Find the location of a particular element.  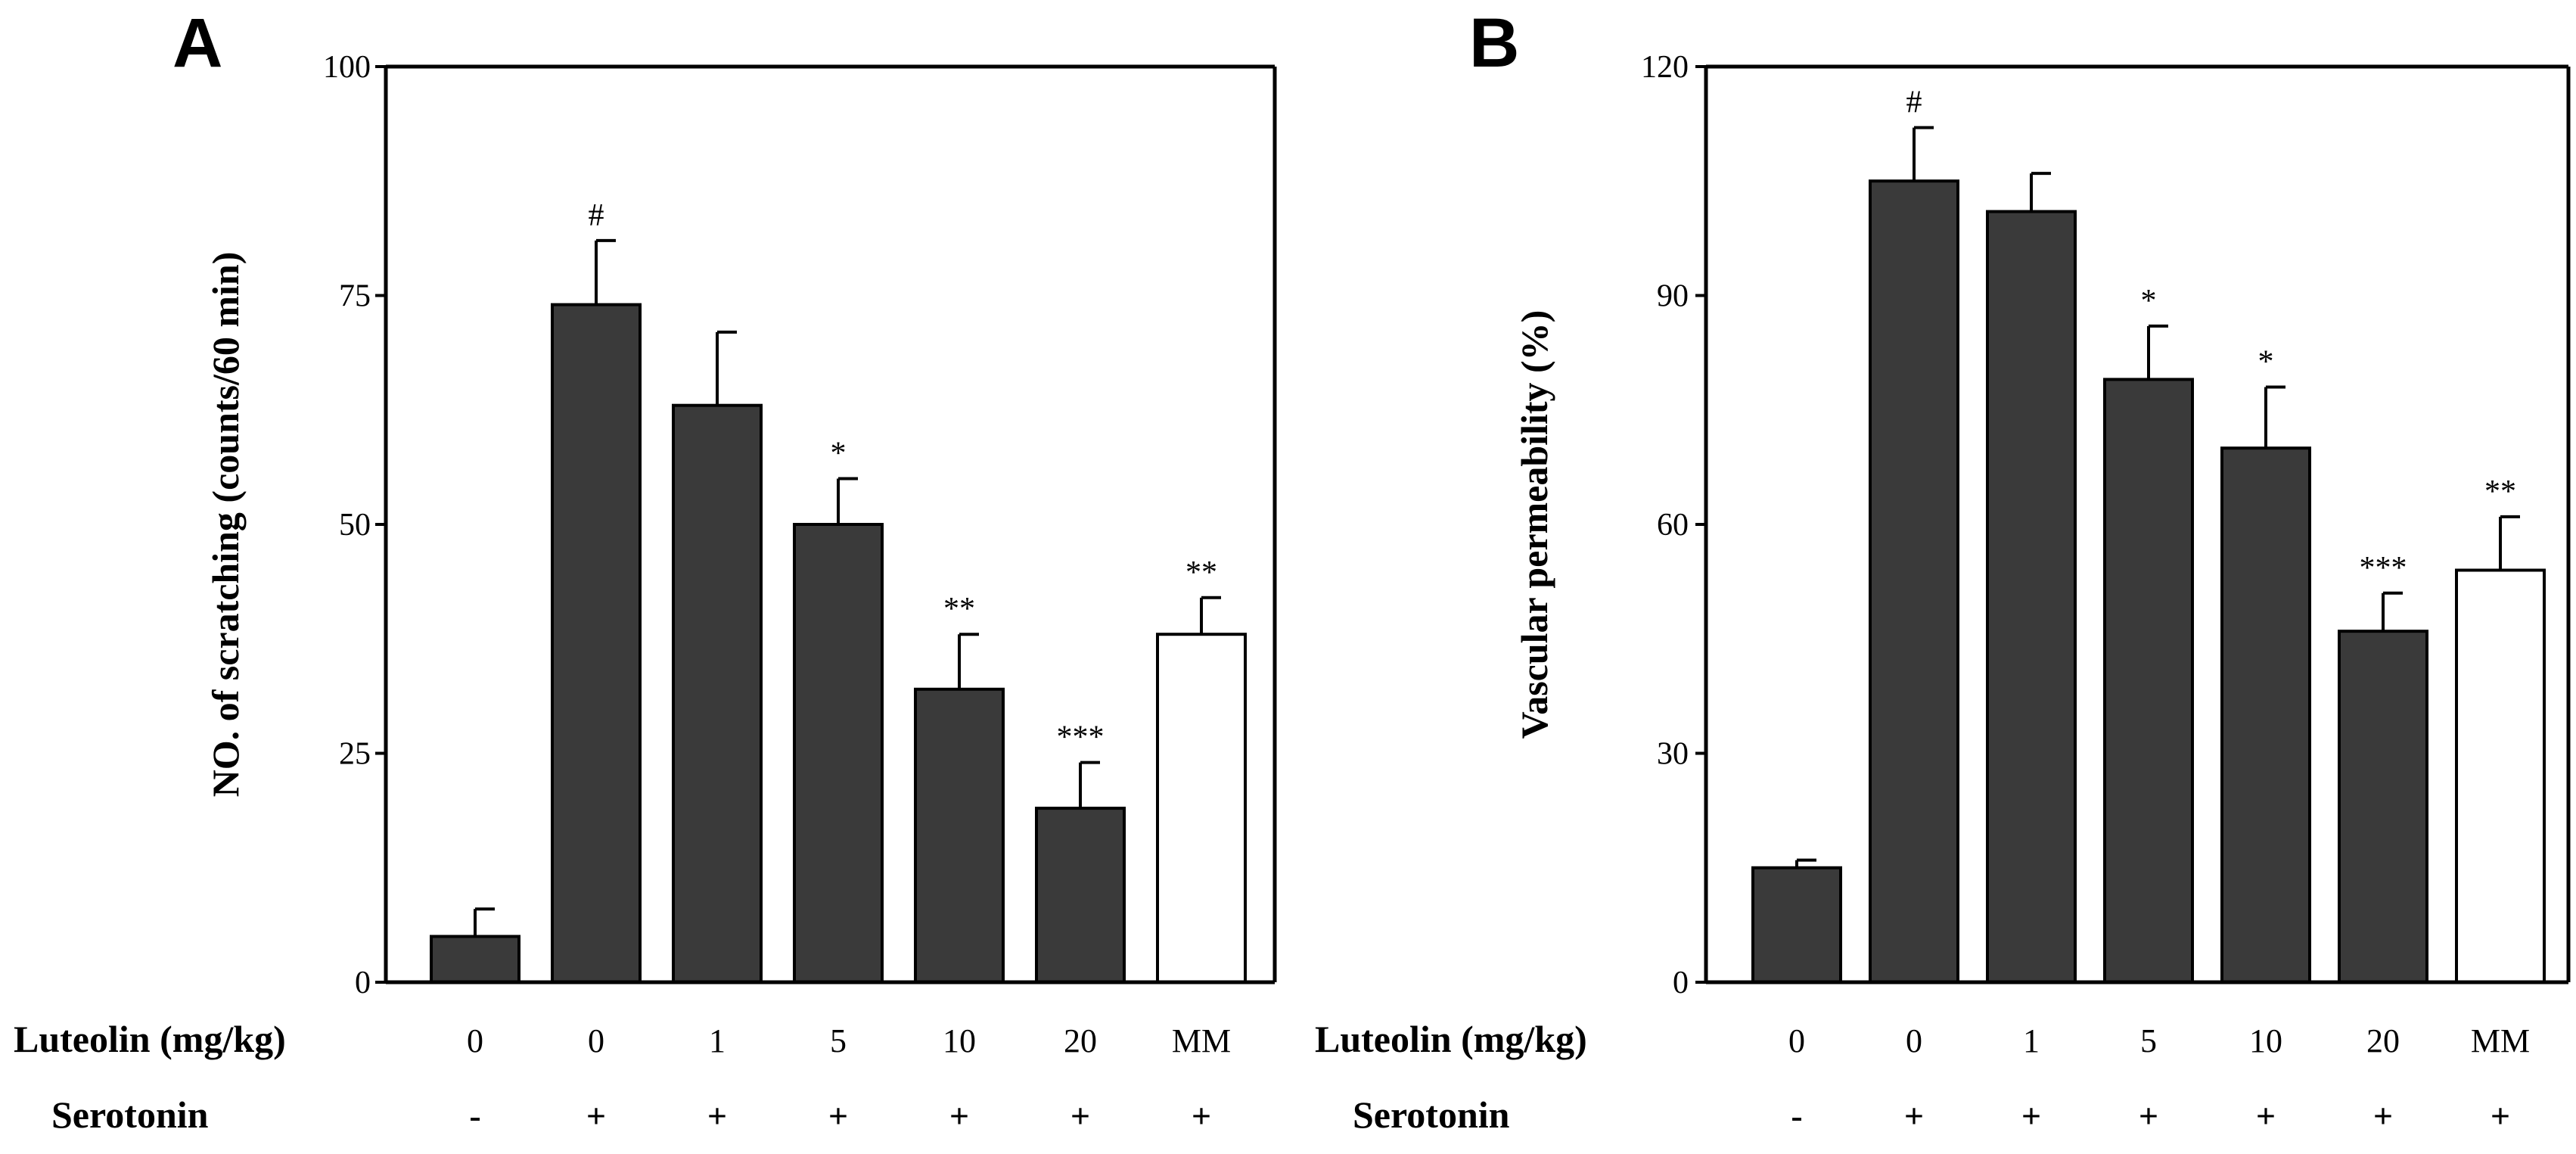

panel-b-y-tick-label: 60 is located at coordinates (1673, 525).